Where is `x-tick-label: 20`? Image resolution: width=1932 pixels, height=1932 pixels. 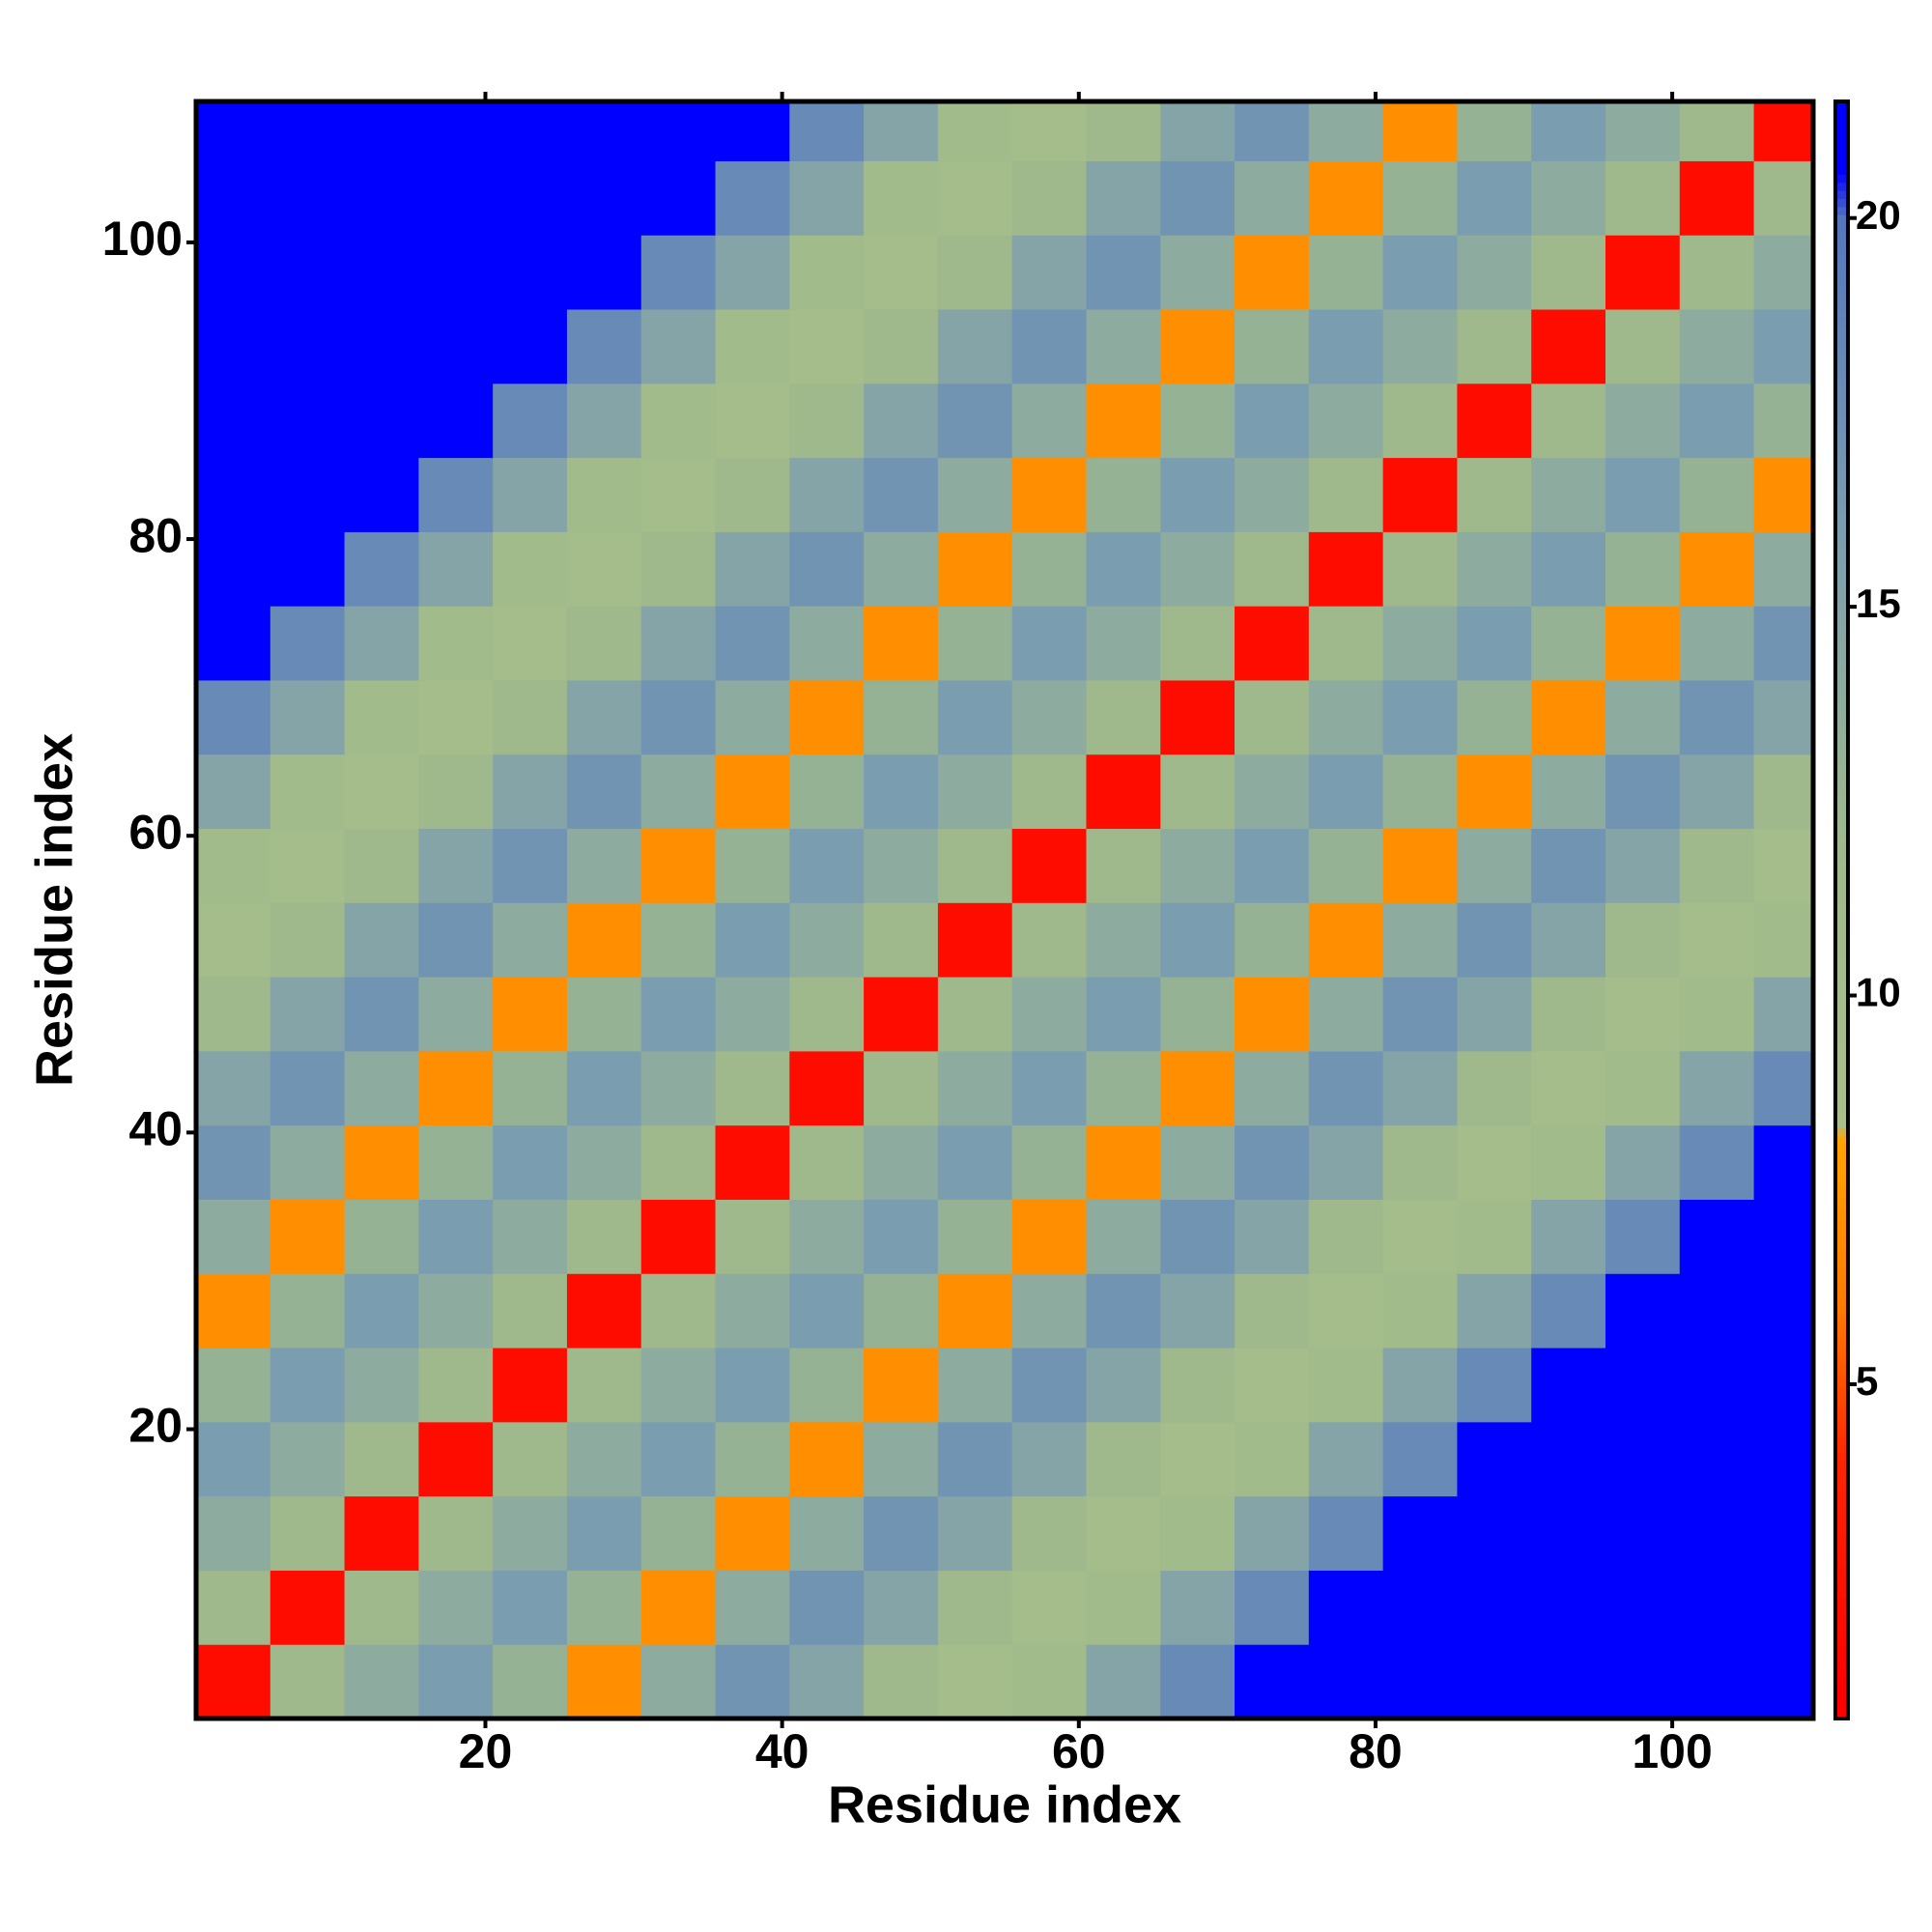
x-tick-label: 20 is located at coordinates (486, 1751).